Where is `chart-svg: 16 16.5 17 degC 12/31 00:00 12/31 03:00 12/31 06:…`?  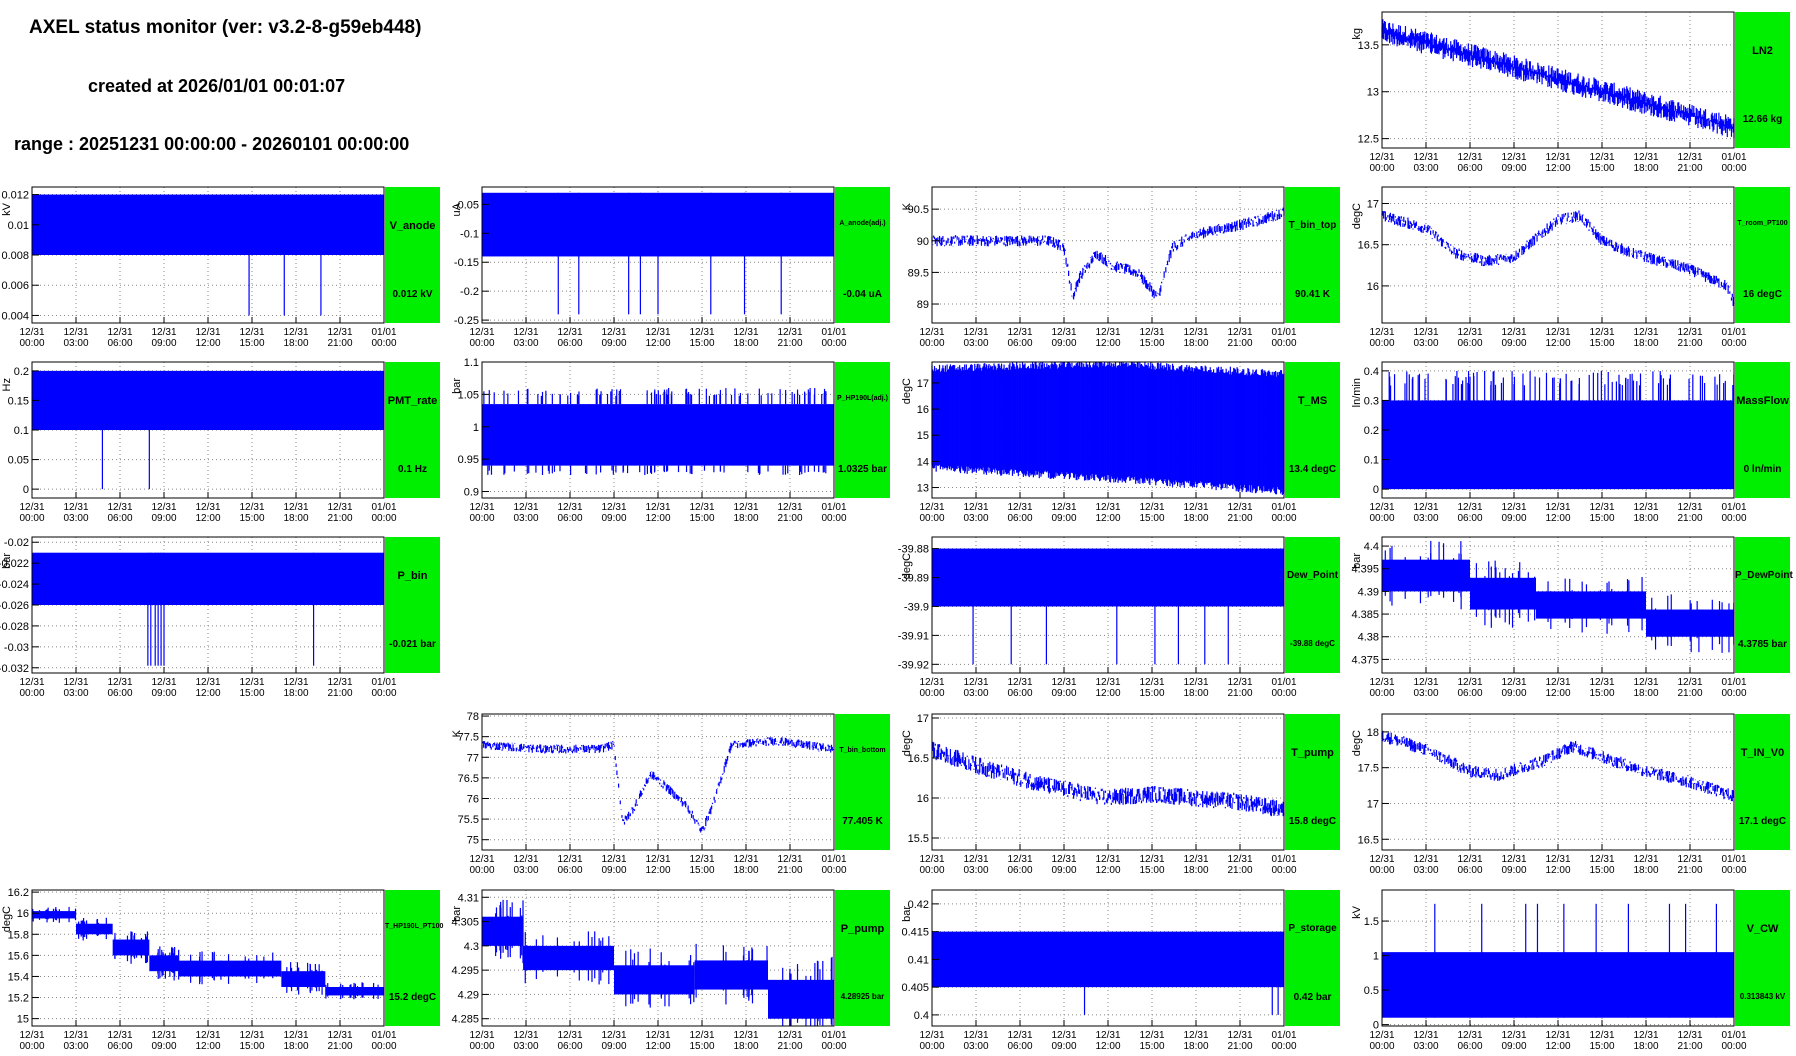 chart-svg: 16 16.5 17 degC 12/31 00:00 12/31 03:00 12/31 06:… is located at coordinates (1549, 267).